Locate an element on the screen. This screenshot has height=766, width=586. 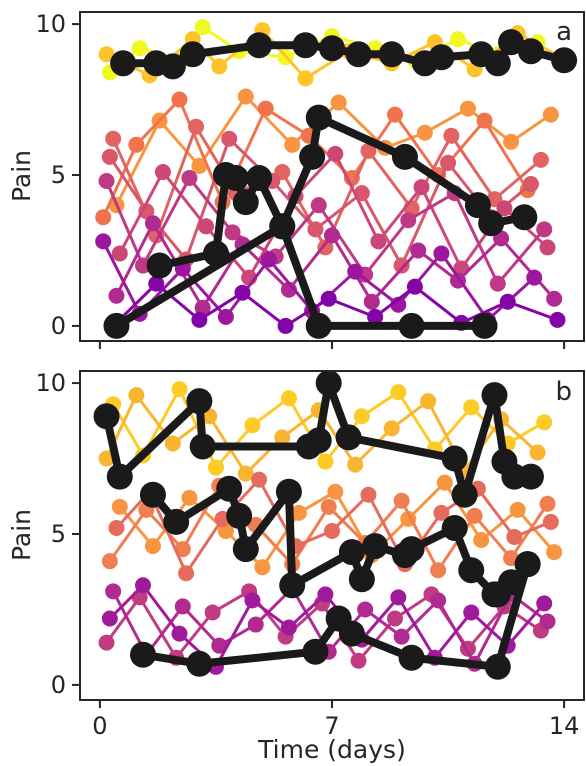
x-tick-label: 14 is located at coordinates (564, 726).